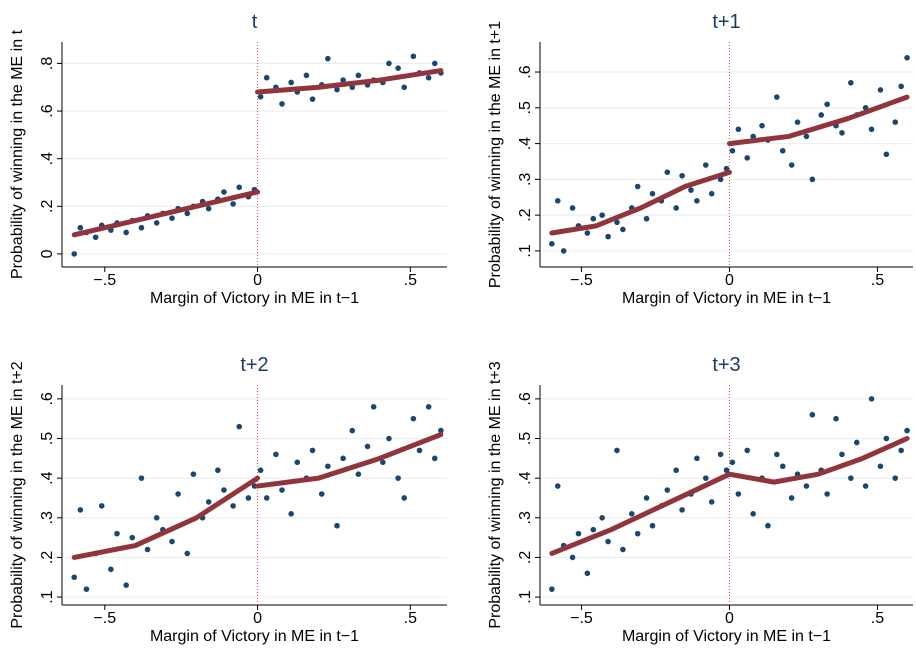  Describe the element at coordinates (254, 365) in the screenshot. I see `chart-title: t+2` at that location.